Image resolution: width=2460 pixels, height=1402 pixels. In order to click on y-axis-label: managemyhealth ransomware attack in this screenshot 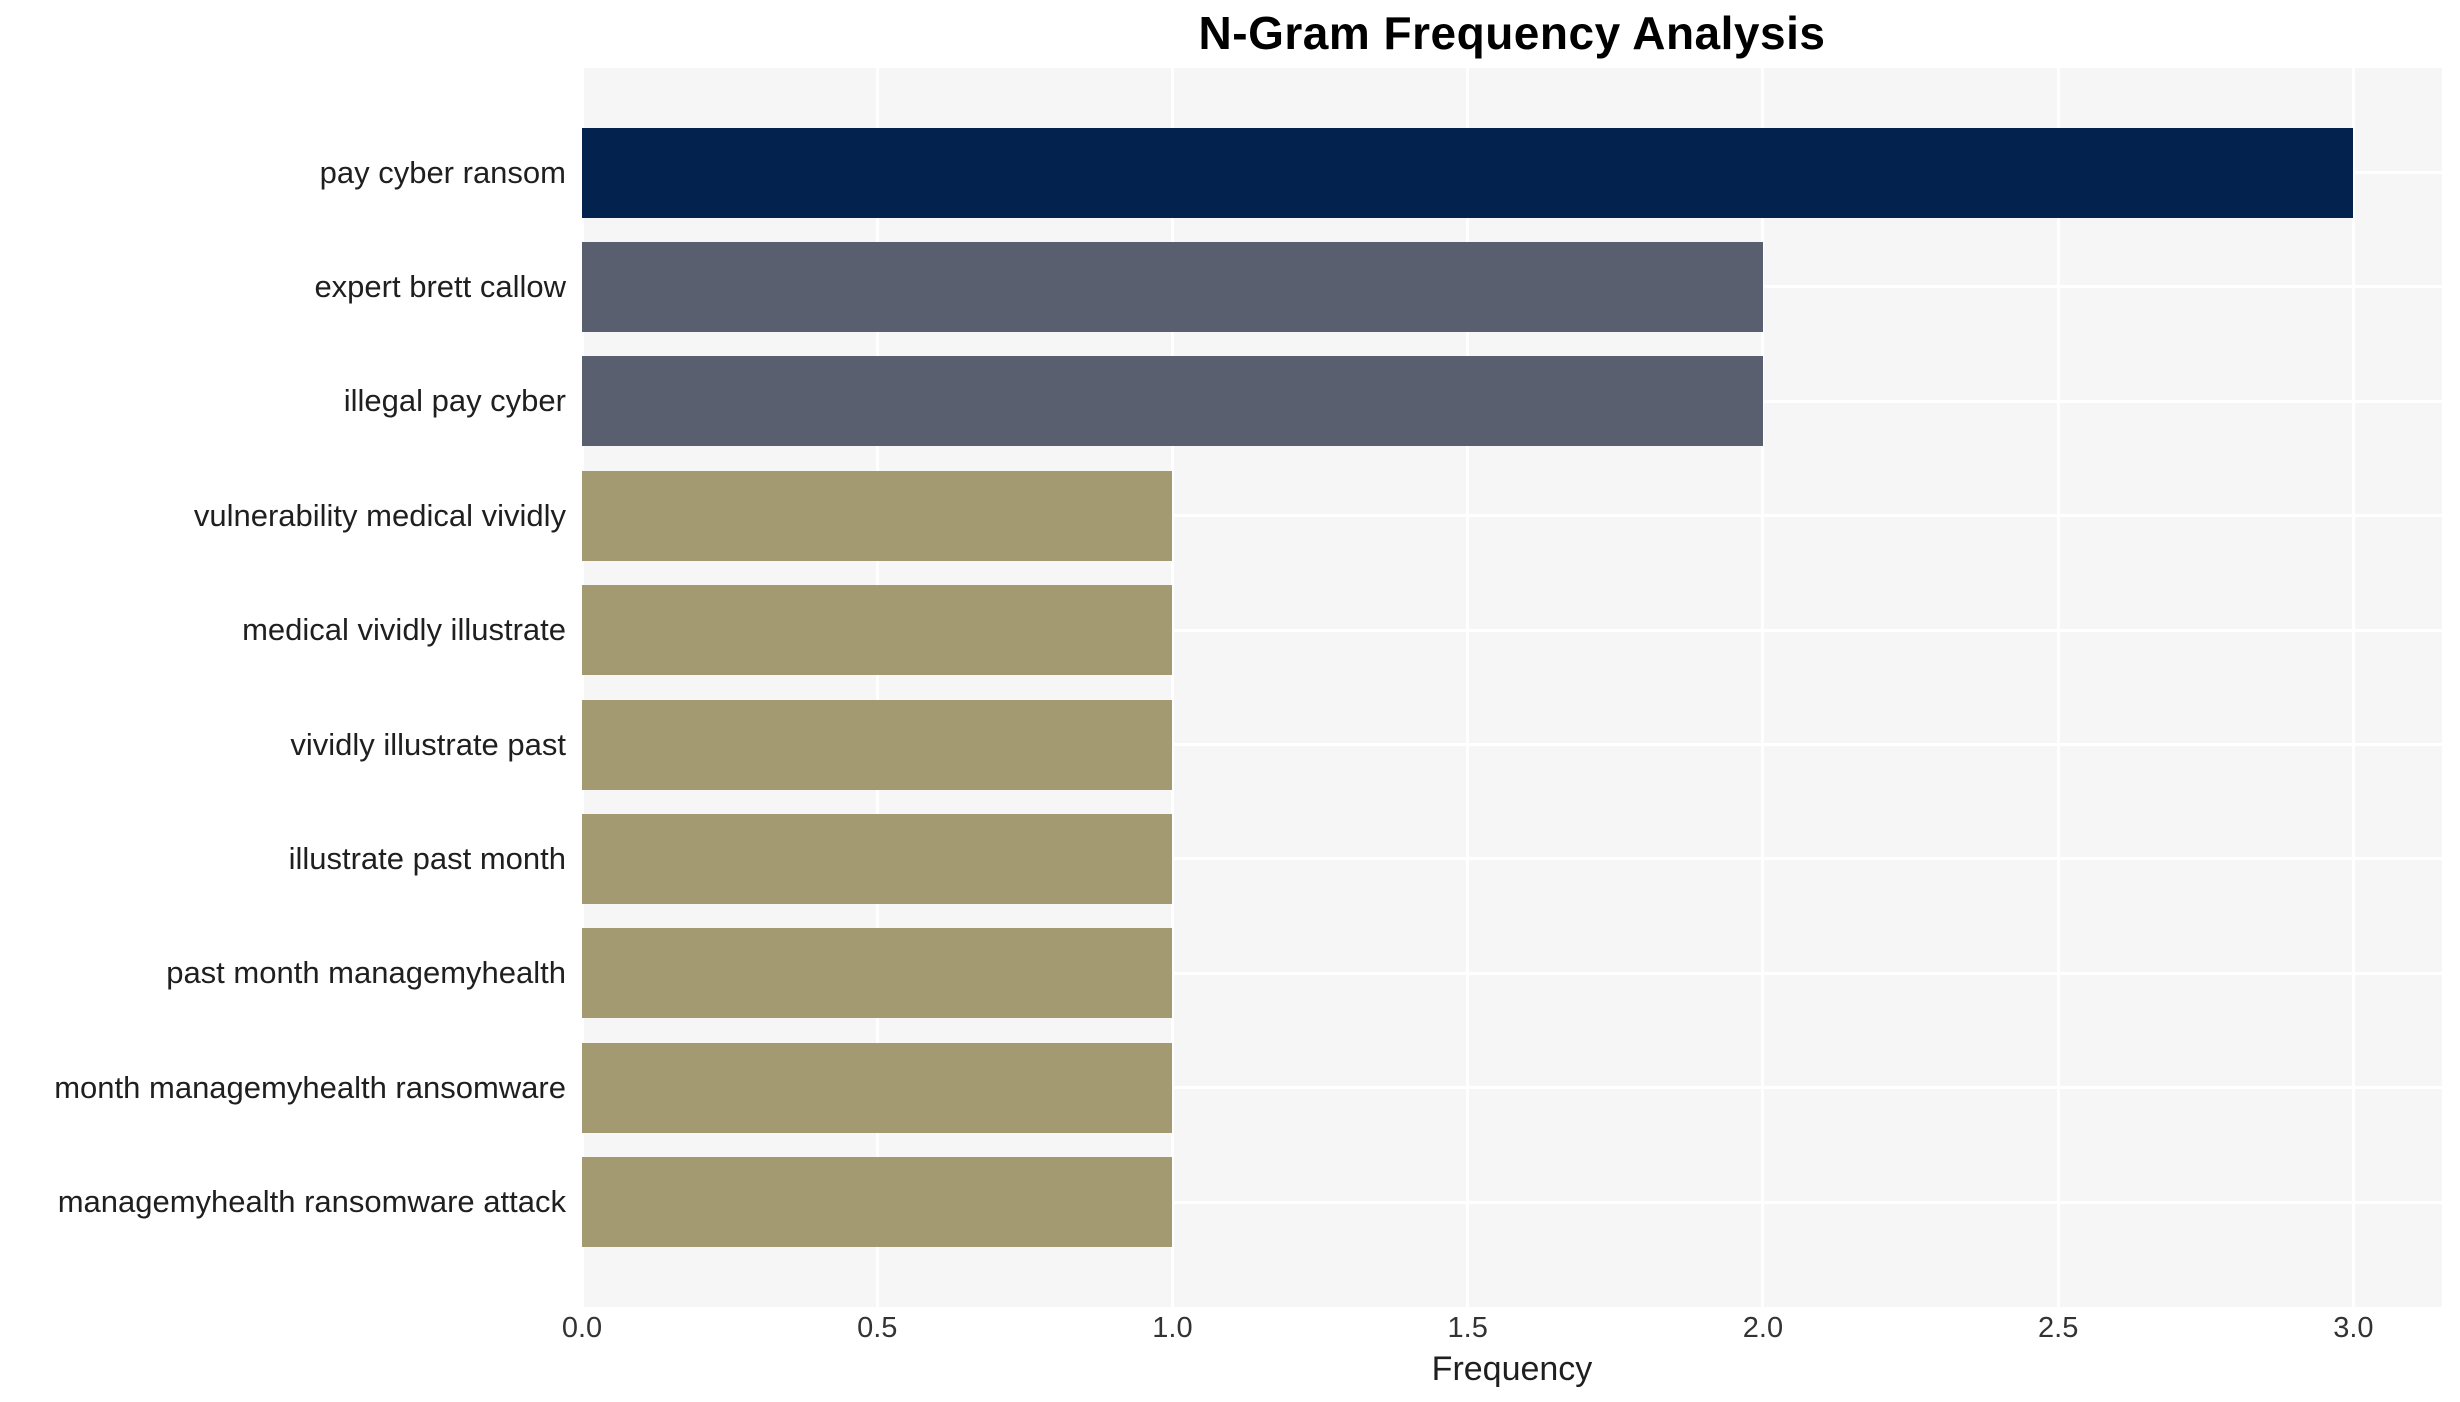, I will do `click(311, 1202)`.